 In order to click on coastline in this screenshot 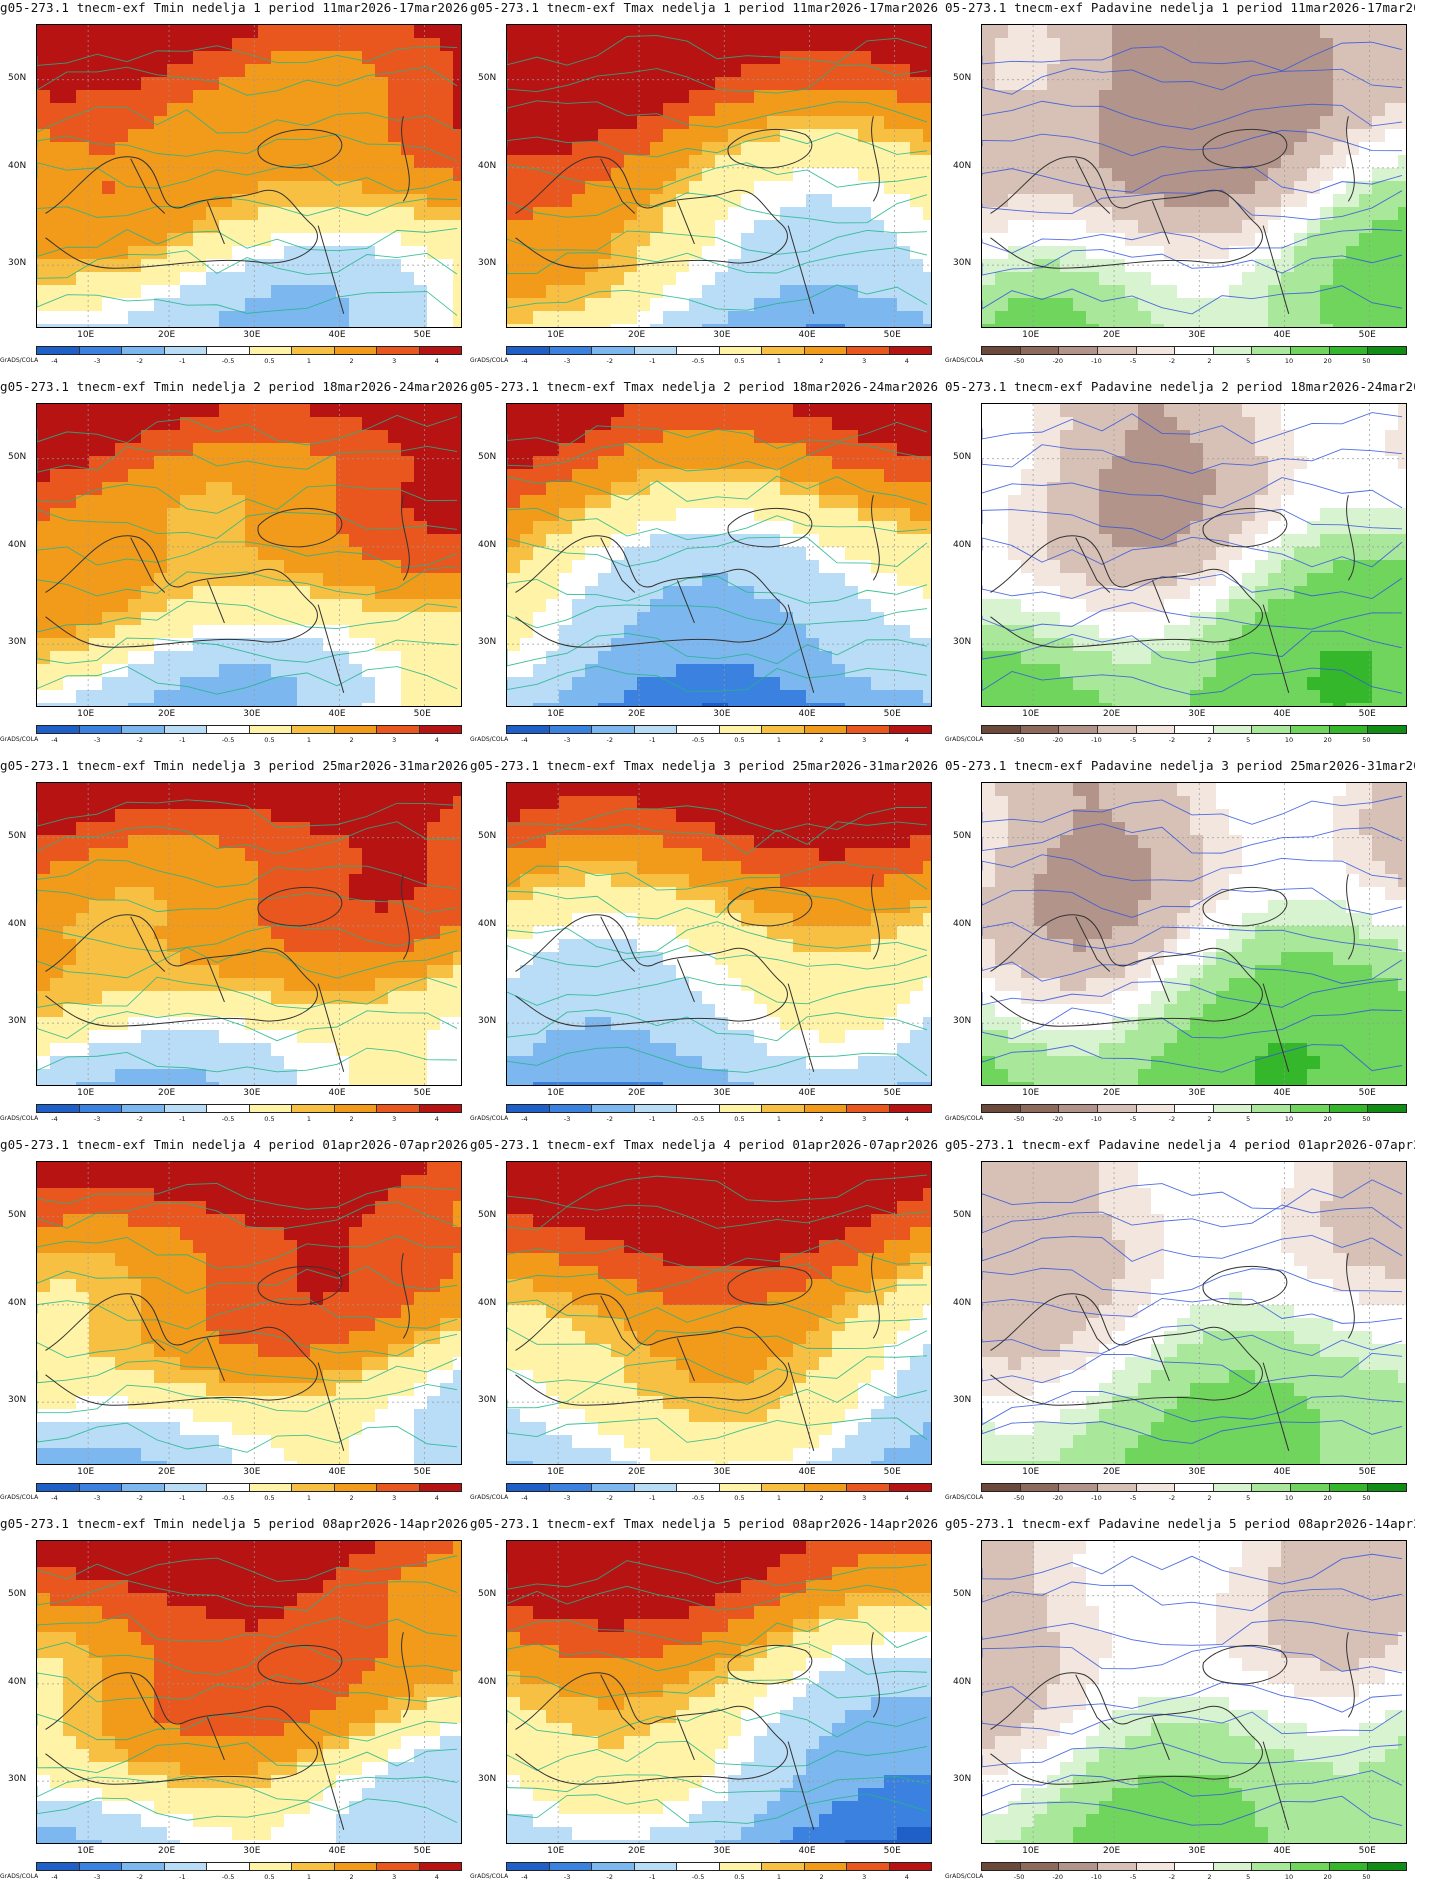, I will do `click(181, 591)`.